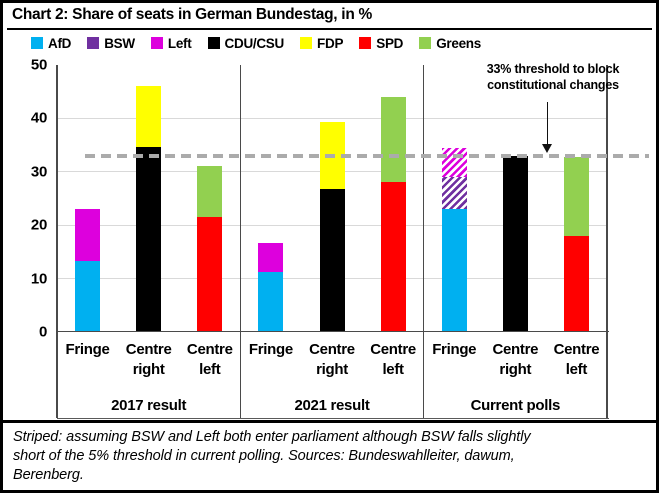  What do you see at coordinates (333, 418) in the screenshot?
I see `category-box-border` at bounding box center [333, 418].